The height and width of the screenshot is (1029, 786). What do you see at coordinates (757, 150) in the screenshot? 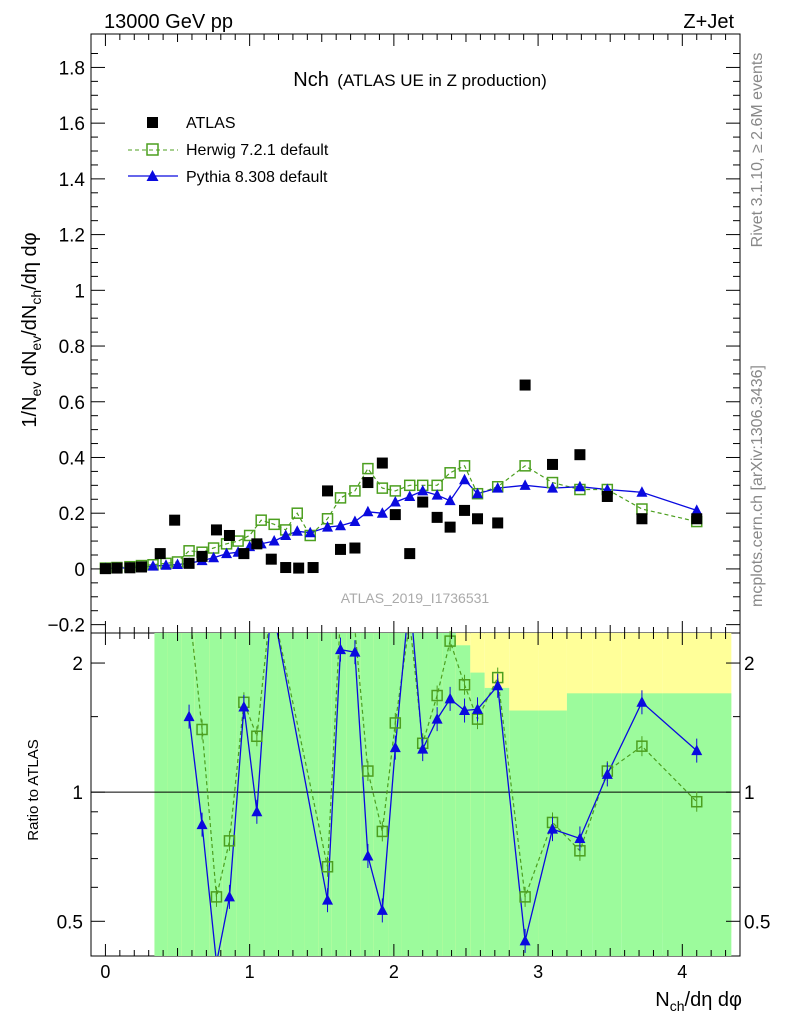
I see `rivet-label: Rivet 3.1.10, ≥ 2.6M events` at bounding box center [757, 150].